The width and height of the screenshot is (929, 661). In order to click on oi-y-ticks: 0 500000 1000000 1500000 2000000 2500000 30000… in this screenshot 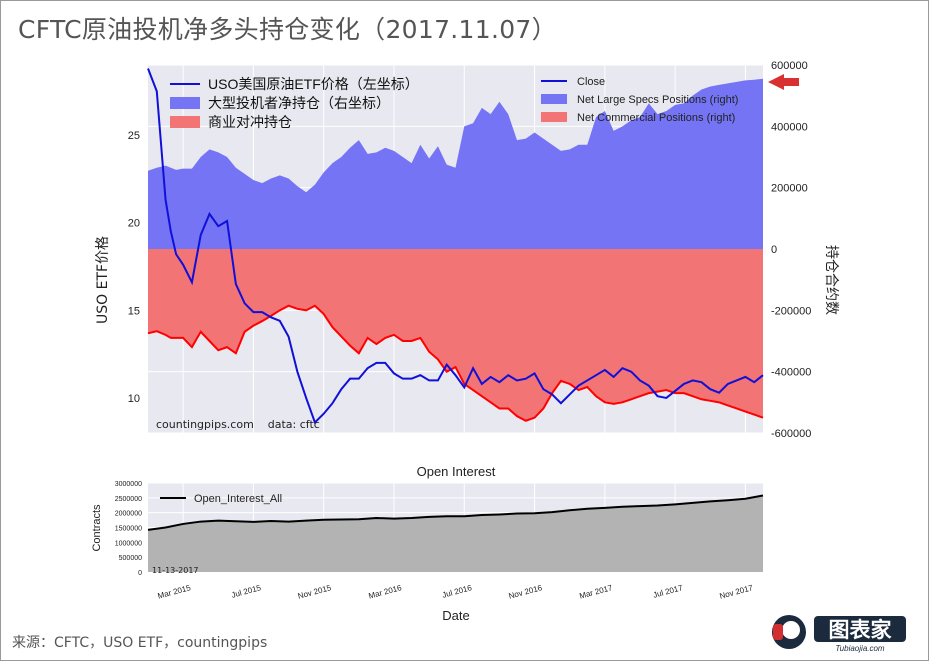, I will do `click(128, 529)`.